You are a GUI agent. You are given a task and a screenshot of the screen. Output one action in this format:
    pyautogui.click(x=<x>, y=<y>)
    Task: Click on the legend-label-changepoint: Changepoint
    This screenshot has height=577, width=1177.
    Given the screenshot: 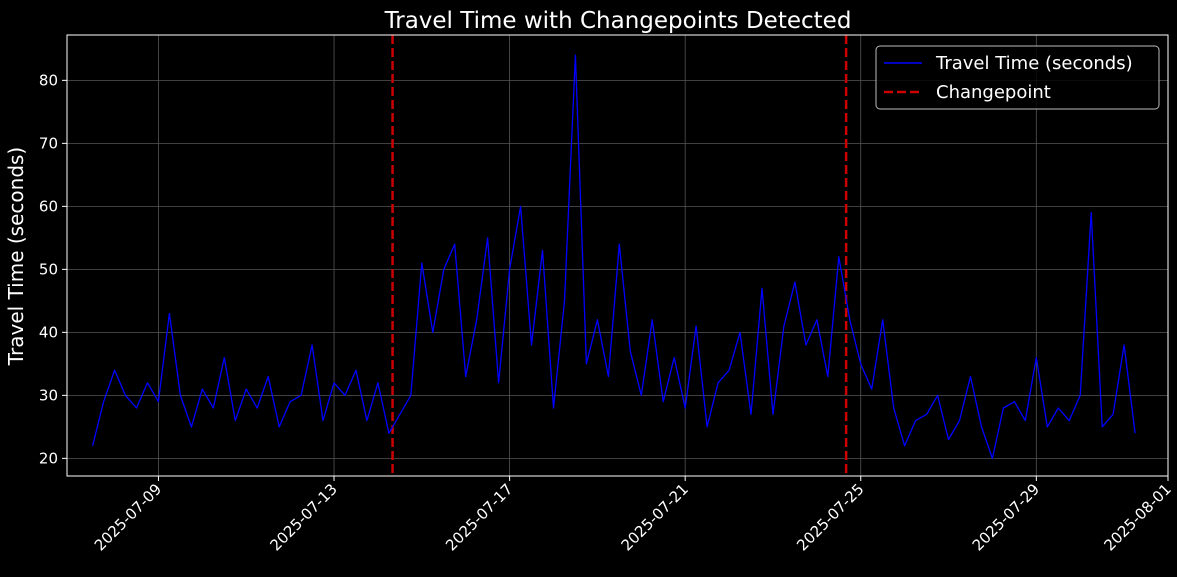 What is the action you would take?
    pyautogui.click(x=993, y=92)
    